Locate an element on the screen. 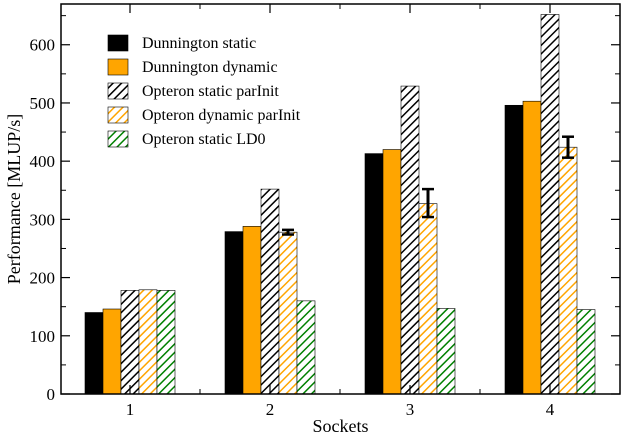  legend-item: Dunnington static is located at coordinates (181, 43).